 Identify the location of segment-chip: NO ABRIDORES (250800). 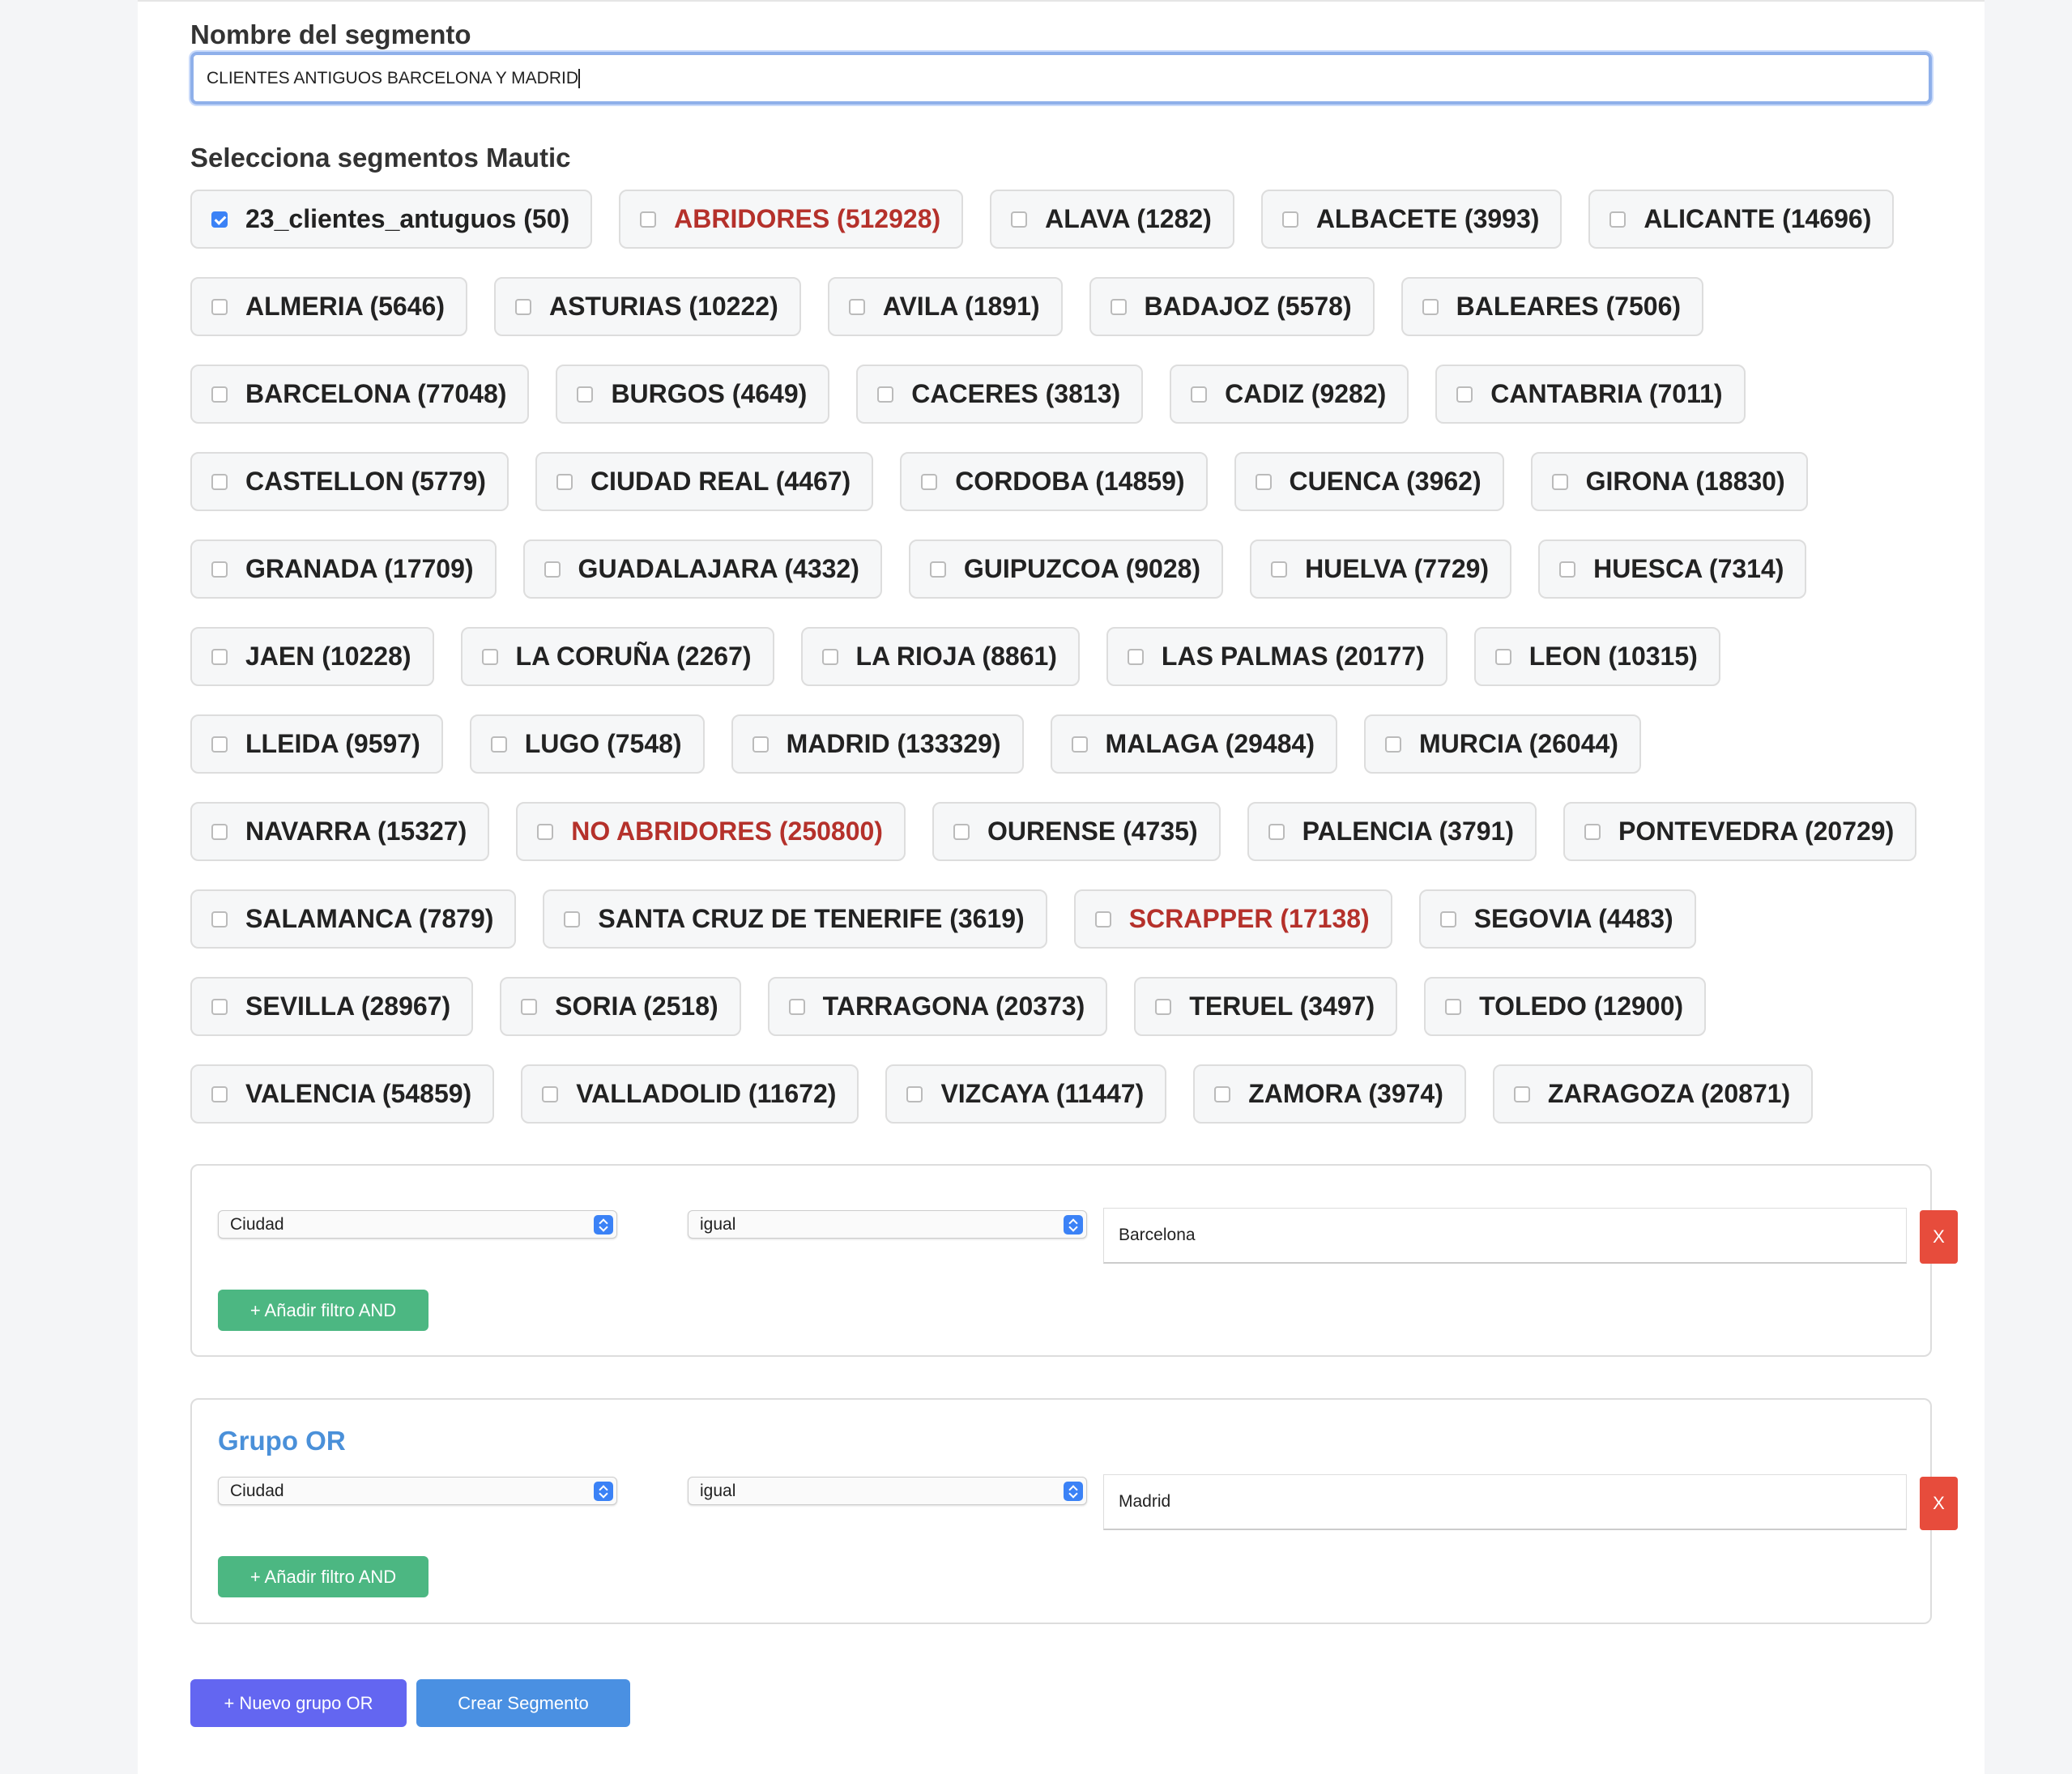
(711, 831).